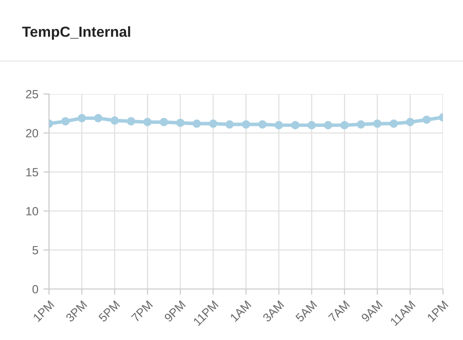  I want to click on y-tick-label: 10, so click(32, 211).